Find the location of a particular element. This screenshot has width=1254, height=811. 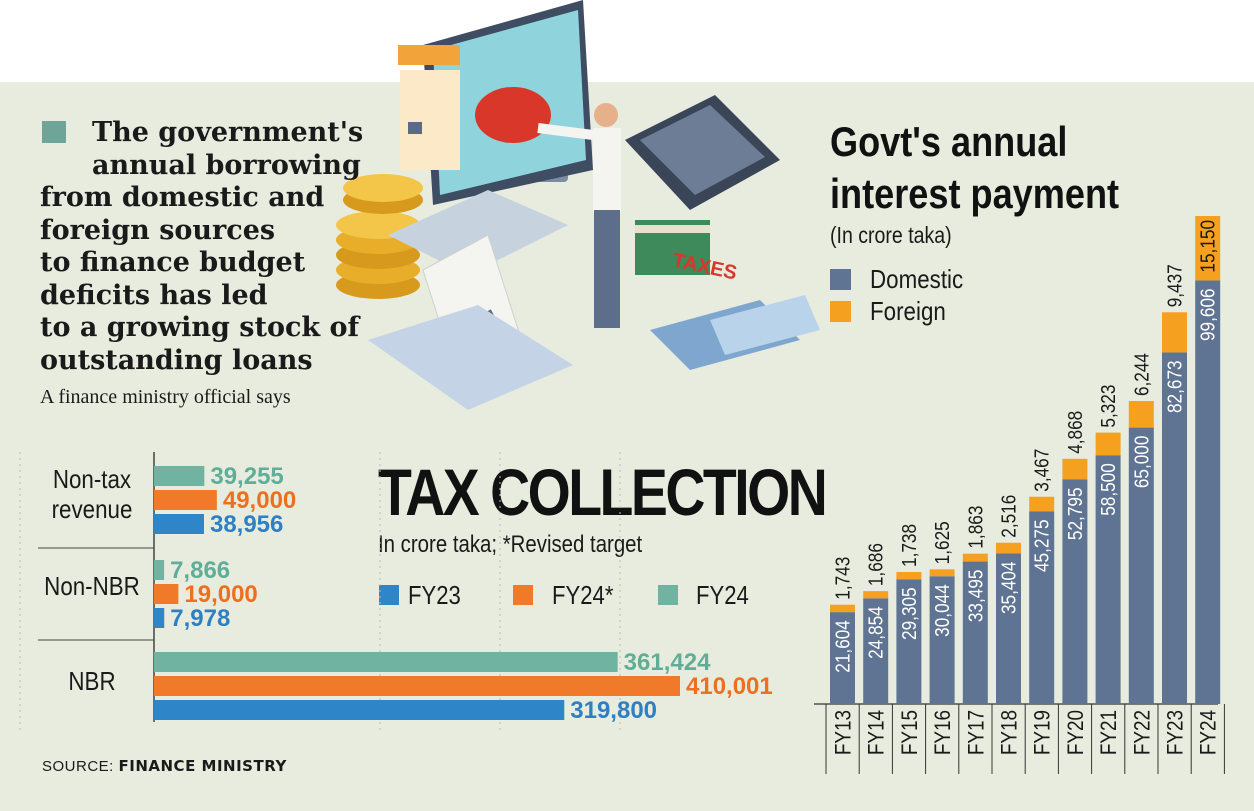

document-icon is located at coordinates (470, 357).